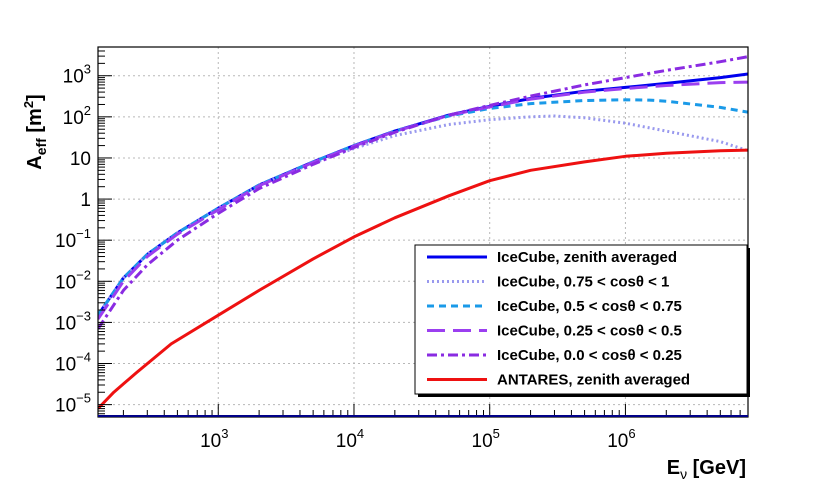  Describe the element at coordinates (73, 404) in the screenshot. I see `y-tick-label: 10⁻⁵` at that location.